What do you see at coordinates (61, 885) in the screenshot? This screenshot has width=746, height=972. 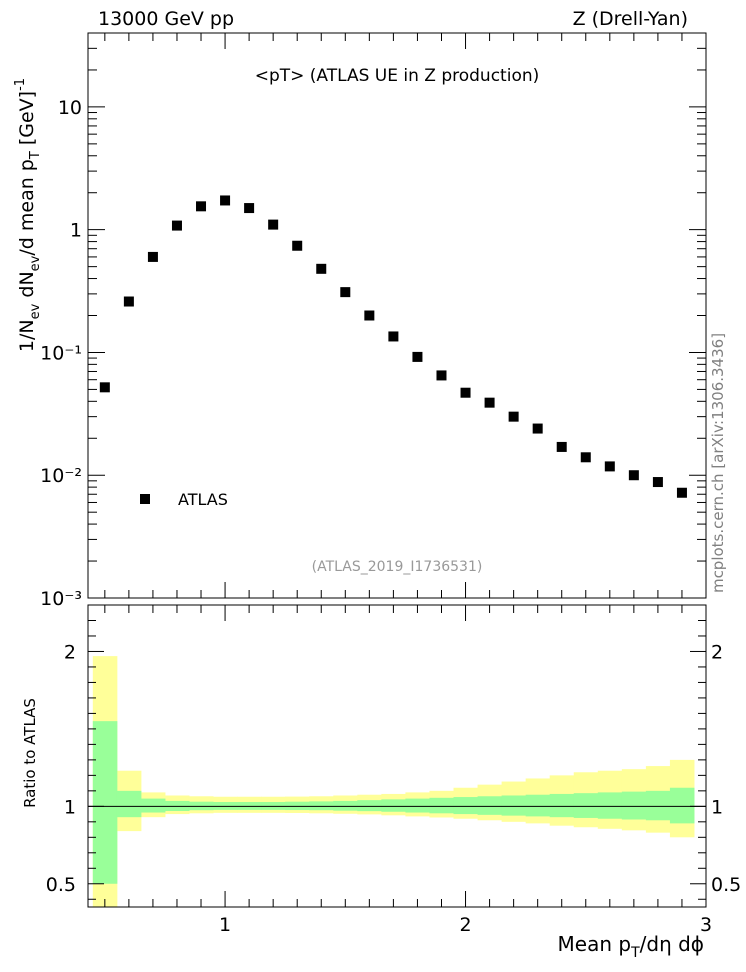 I see `ratio-y-tick-label: 0.5` at bounding box center [61, 885].